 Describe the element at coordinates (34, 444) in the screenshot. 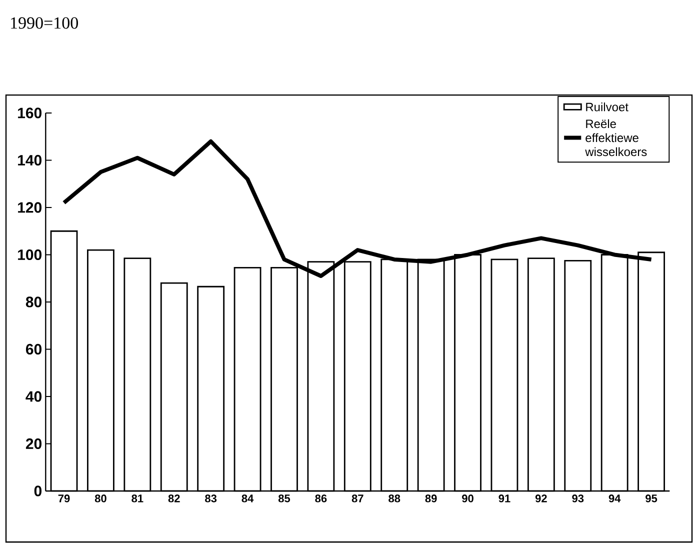

I see `y-tick-label: 20` at that location.